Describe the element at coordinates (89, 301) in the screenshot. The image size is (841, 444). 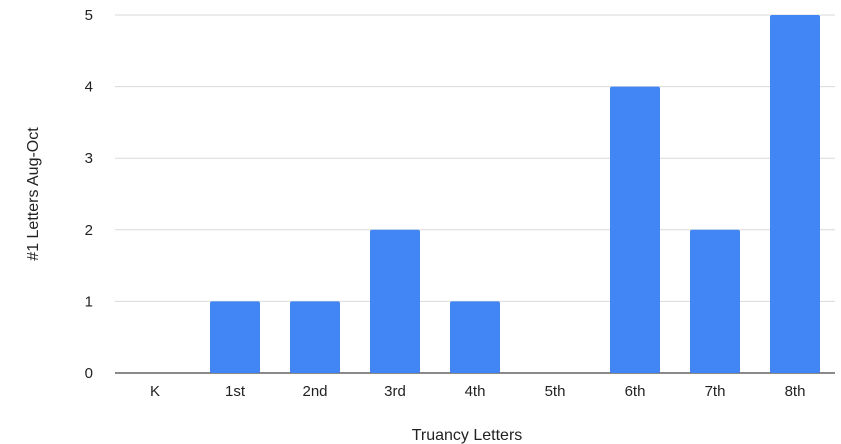
I see `y-tick-label: 1` at that location.